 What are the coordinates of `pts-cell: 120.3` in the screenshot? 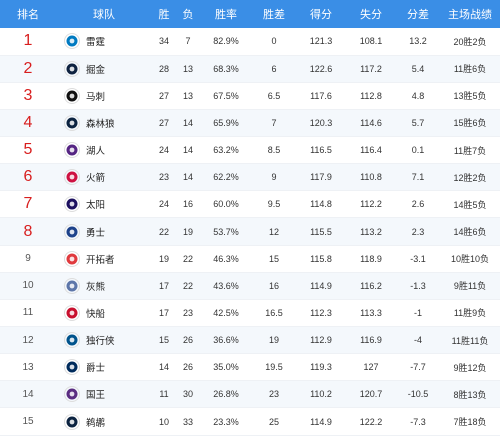 It's located at (321, 123).